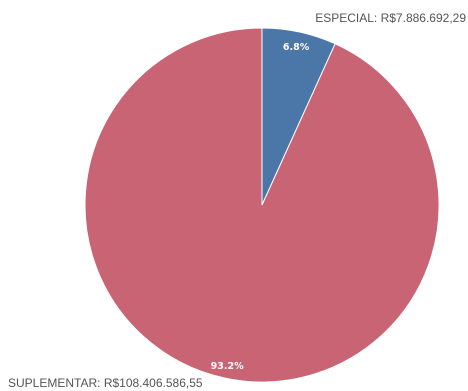  Describe the element at coordinates (153, 383) in the screenshot. I see `slice-value-suplementar: R$108.406.586,55` at that location.